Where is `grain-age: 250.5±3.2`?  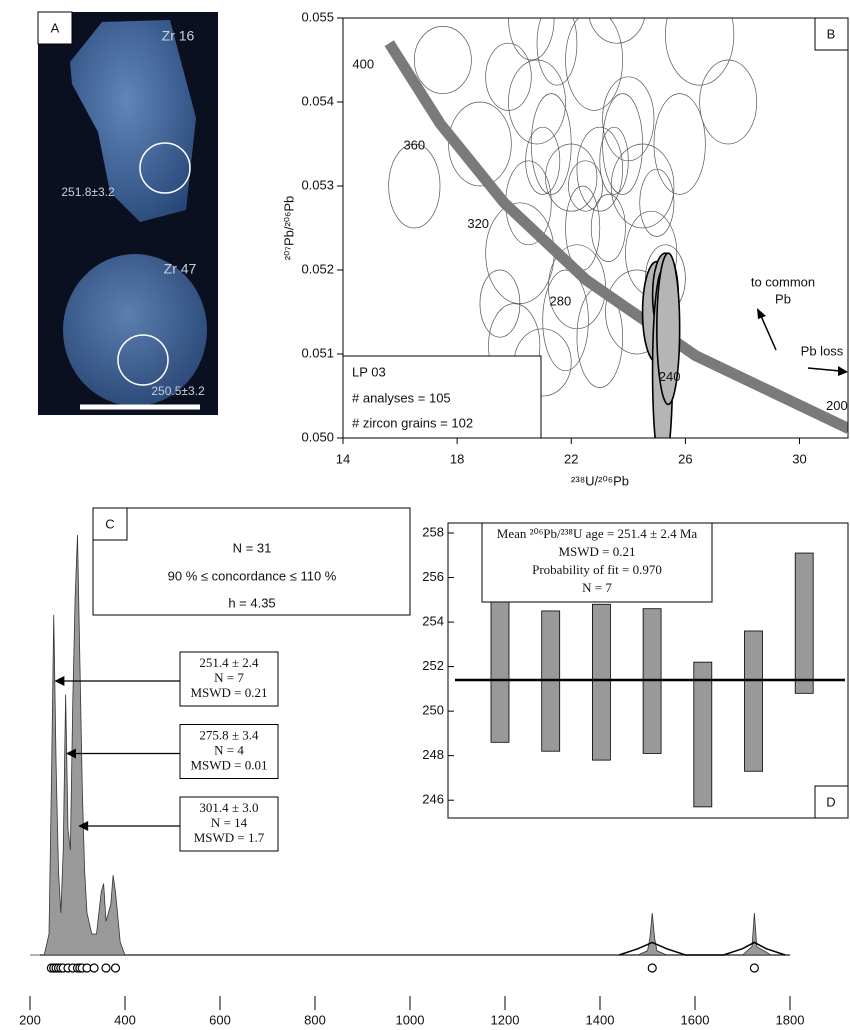 grain-age: 250.5±3.2 is located at coordinates (178, 391).